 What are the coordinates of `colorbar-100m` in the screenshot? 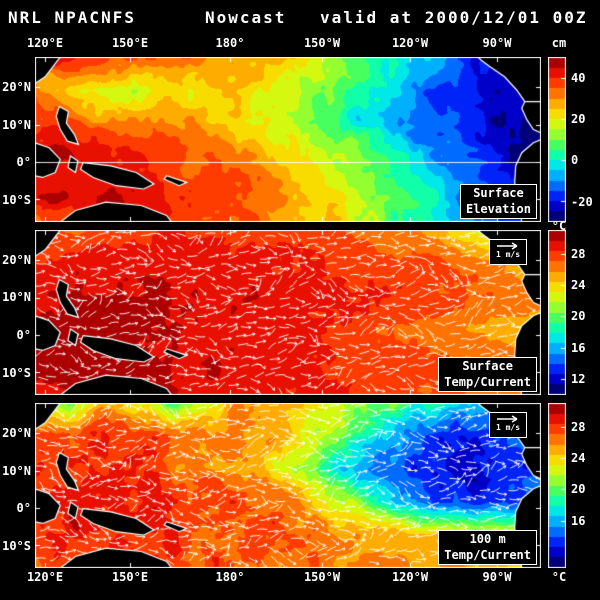 It's located at (557, 485).